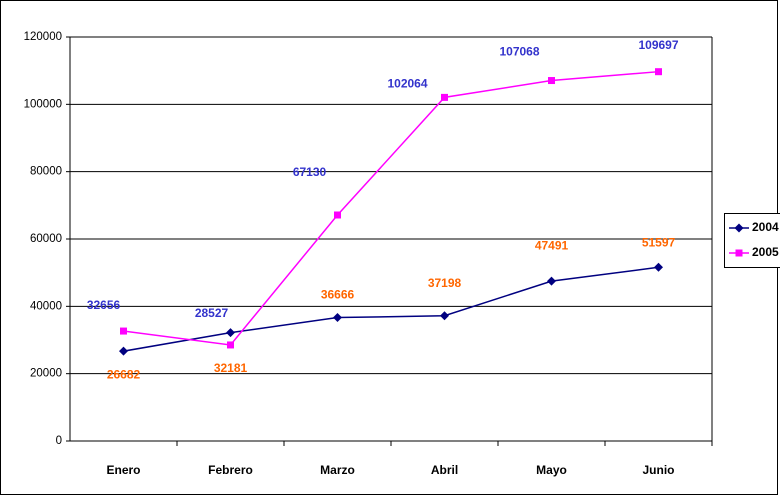 The width and height of the screenshot is (780, 496). Describe the element at coordinates (104, 305) in the screenshot. I see `data-label: 32656` at that location.